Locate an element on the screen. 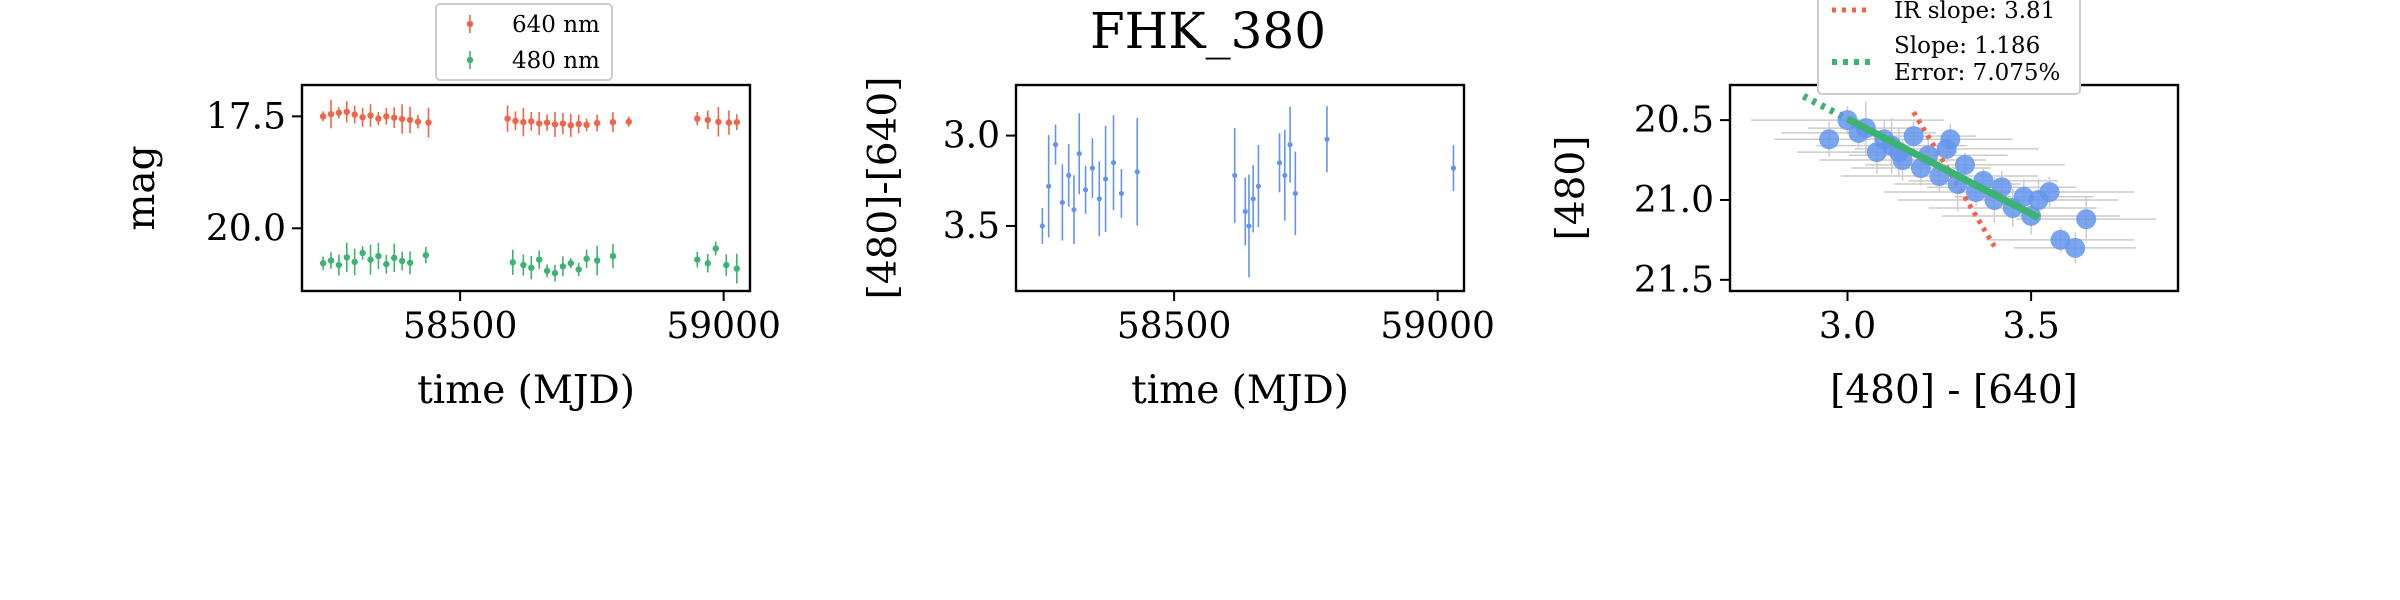 The image size is (2400, 600). x-axis-label: [480] - [640] is located at coordinates (1954, 390).